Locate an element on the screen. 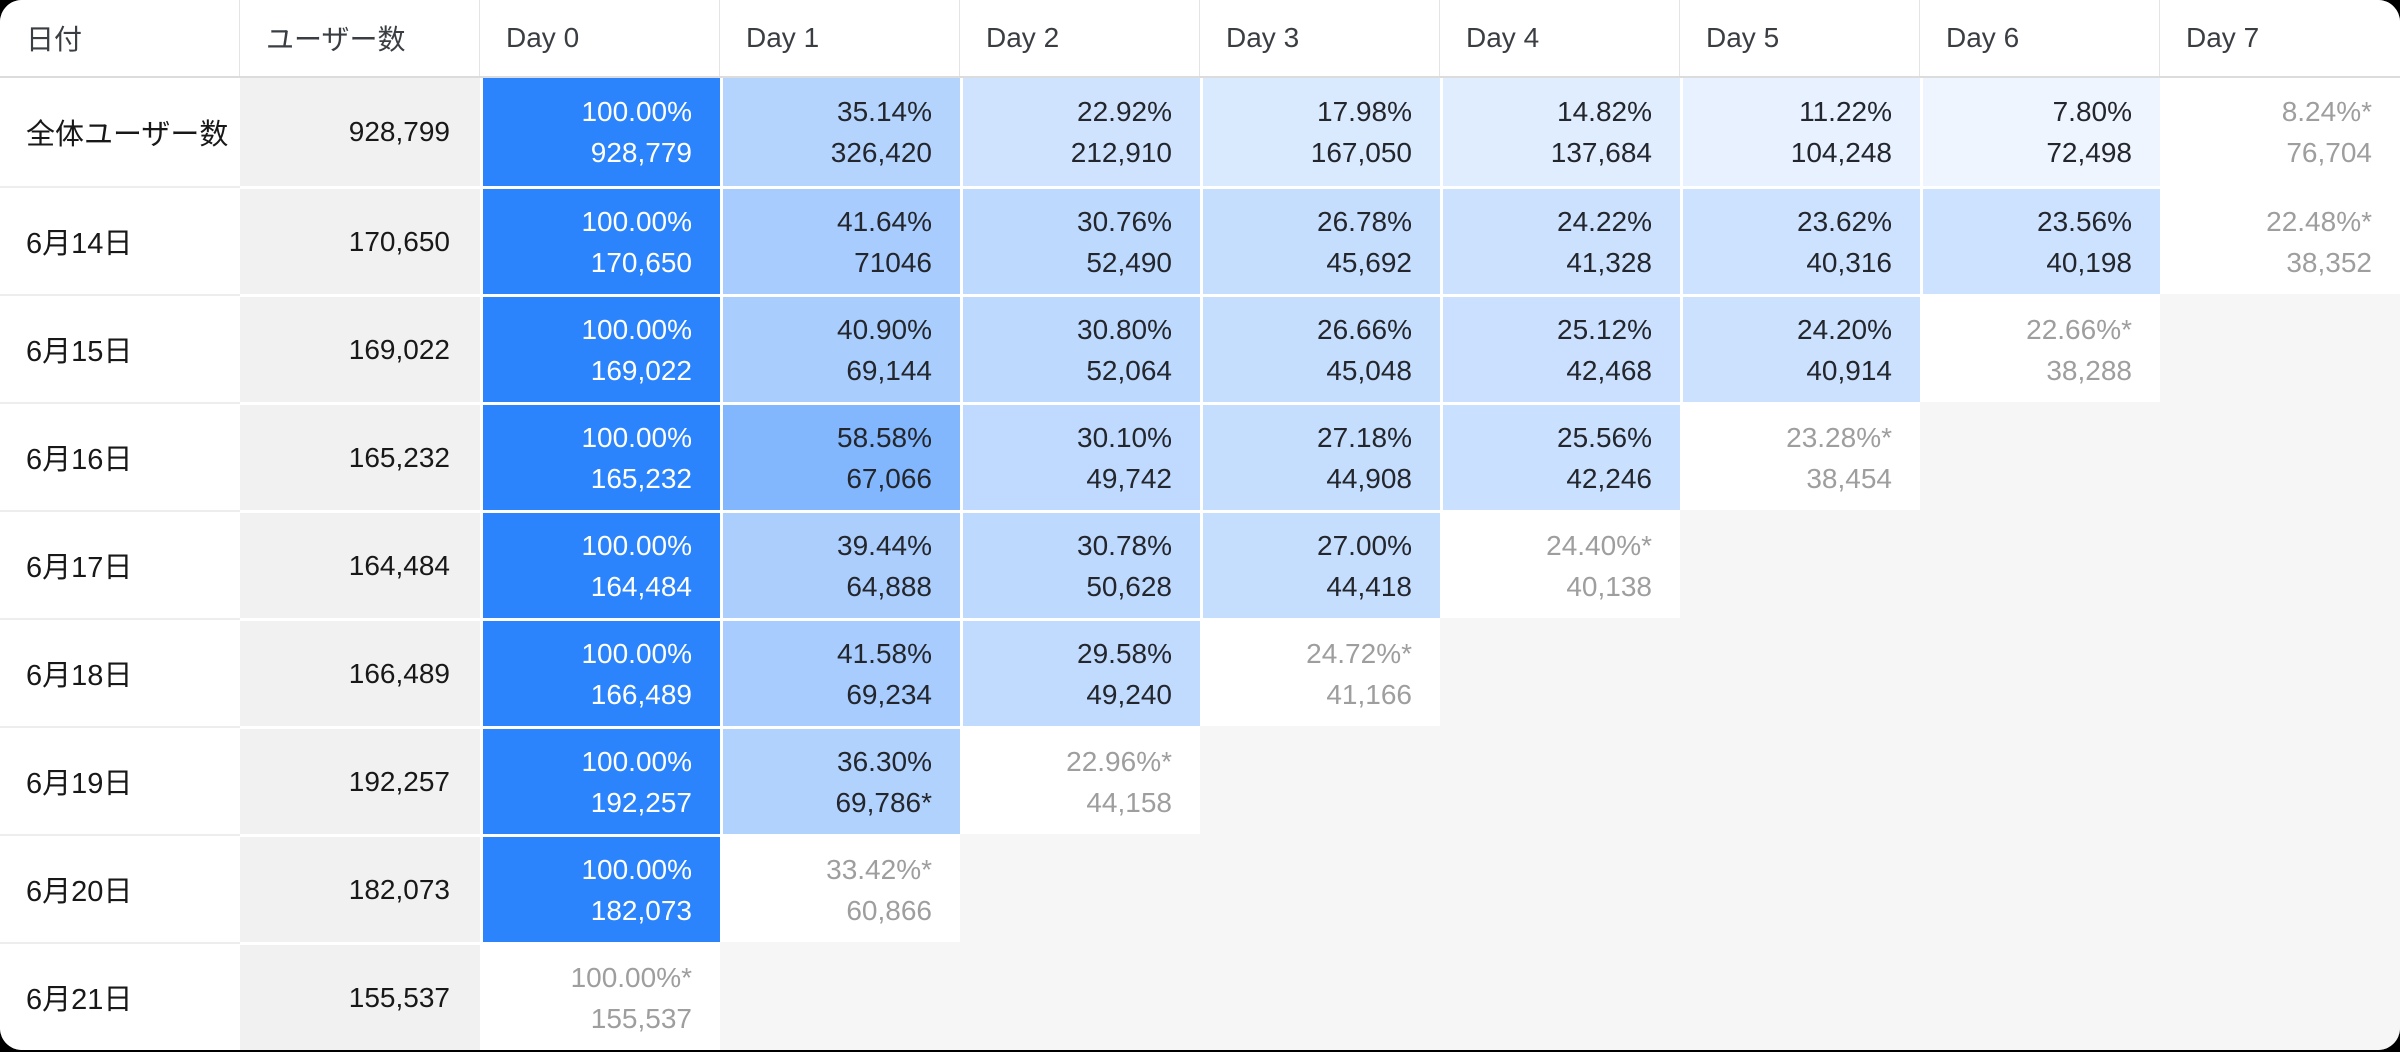  column-header-8: Day 6 is located at coordinates (2040, 38).